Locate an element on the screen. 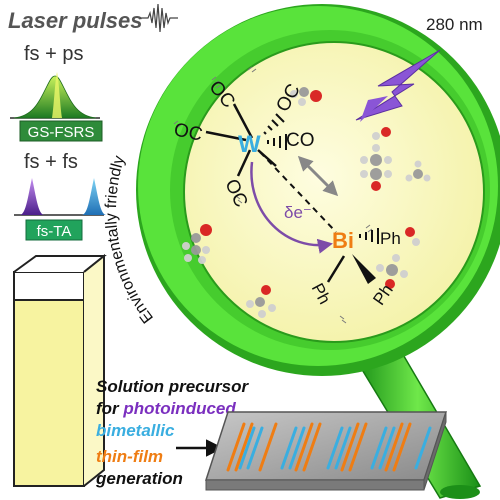  method-fsta: fs-TA is located at coordinates (54, 231).